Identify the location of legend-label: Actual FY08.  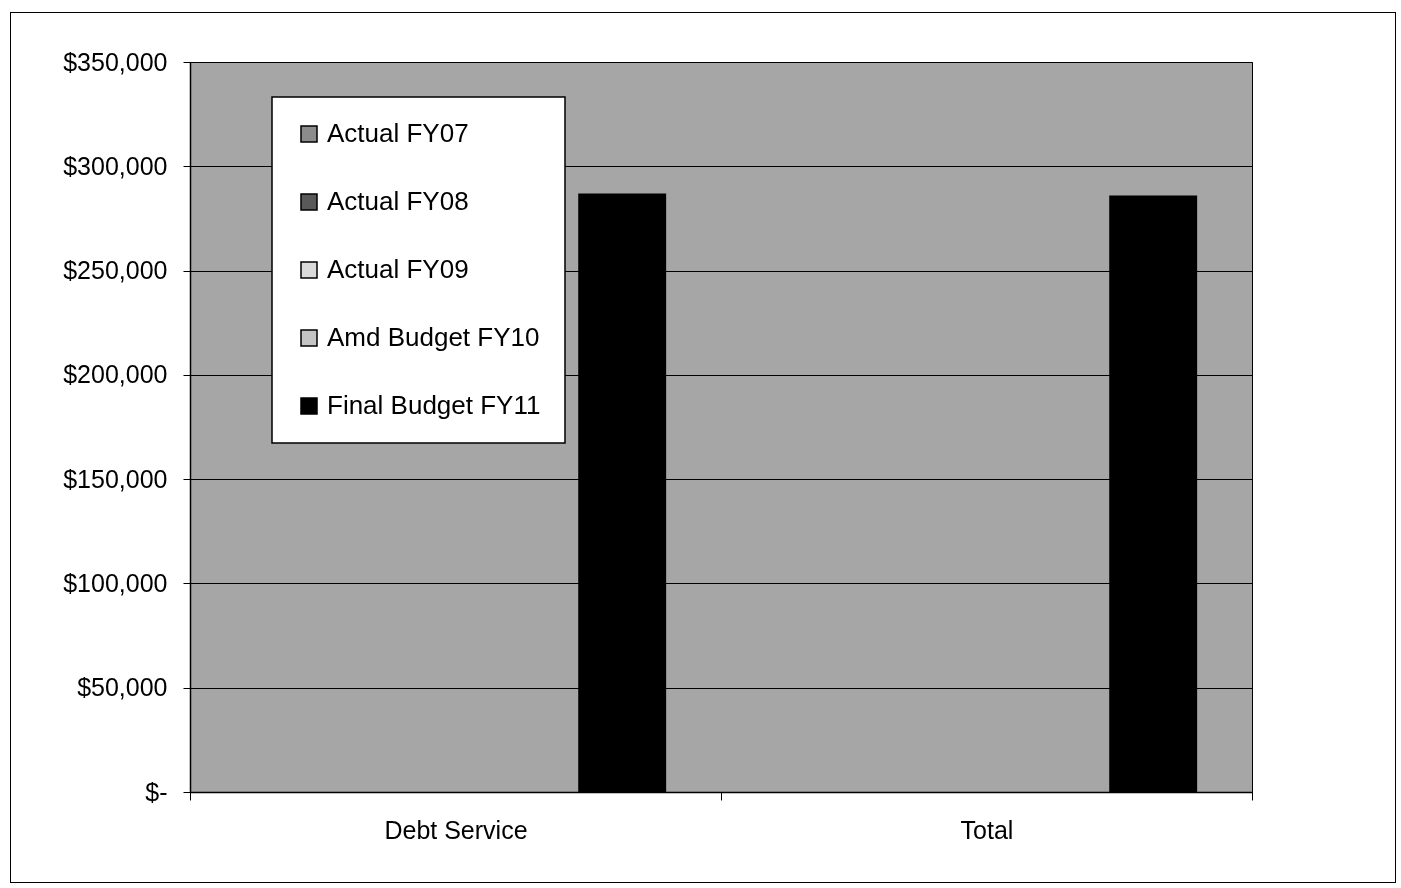
(398, 201).